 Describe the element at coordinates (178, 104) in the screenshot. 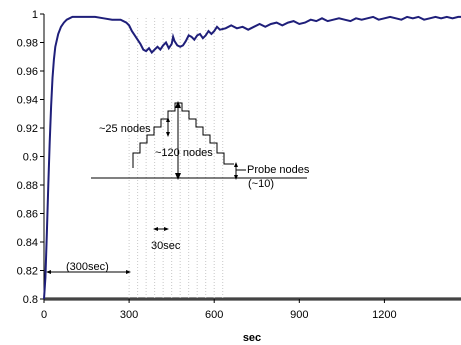

I see `arrow-120-head-top` at that location.